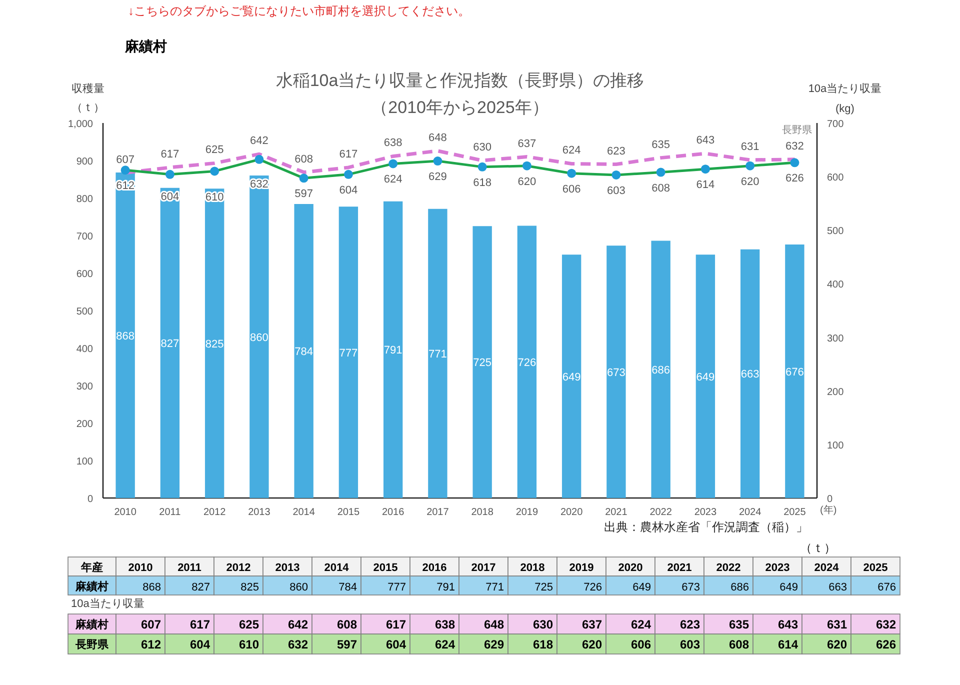  Describe the element at coordinates (259, 512) in the screenshot. I see `x-tick-label: 2013` at that location.